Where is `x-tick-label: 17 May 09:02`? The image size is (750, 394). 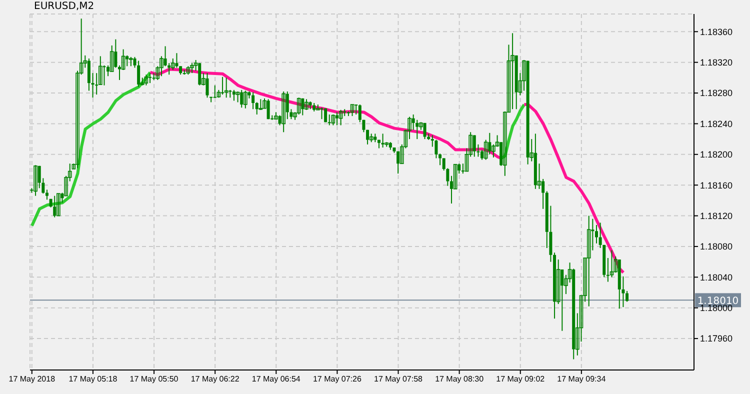 x-tick-label: 17 May 09:02 is located at coordinates (521, 379).